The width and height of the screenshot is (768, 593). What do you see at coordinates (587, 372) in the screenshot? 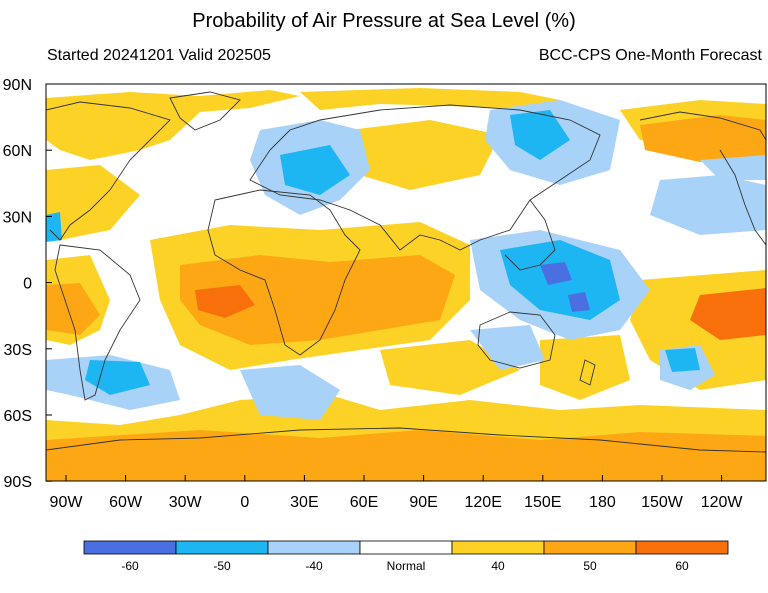
I see `new-zealand-coastline` at bounding box center [587, 372].